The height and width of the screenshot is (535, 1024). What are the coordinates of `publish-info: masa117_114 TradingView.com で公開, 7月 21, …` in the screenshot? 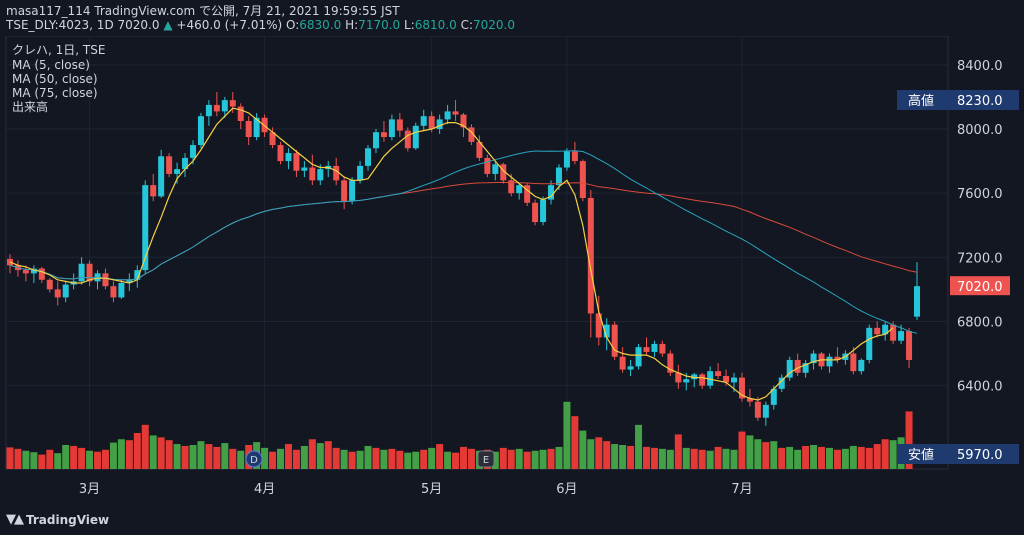 It's located at (203, 10).